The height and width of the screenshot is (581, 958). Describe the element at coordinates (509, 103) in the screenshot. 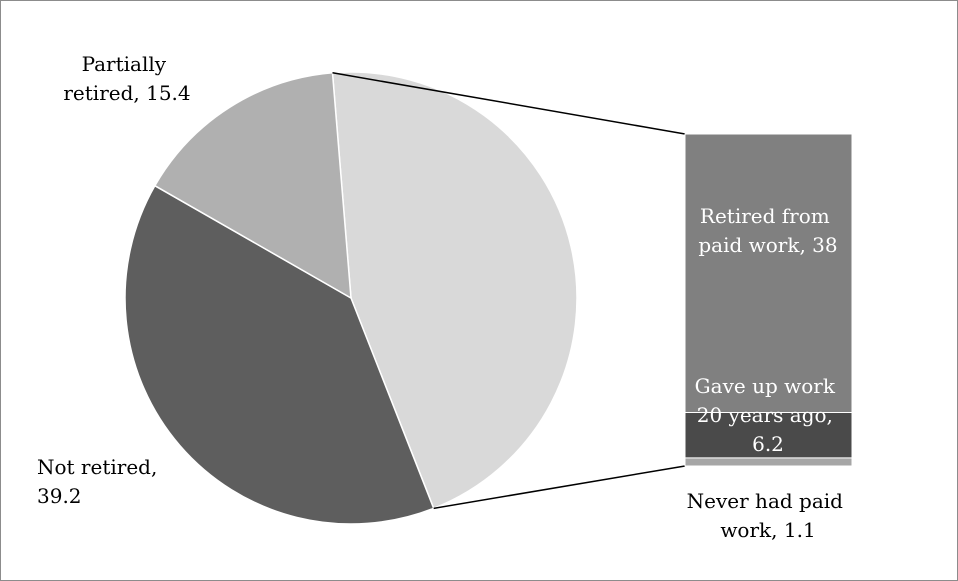

I see `connector-line-top` at that location.